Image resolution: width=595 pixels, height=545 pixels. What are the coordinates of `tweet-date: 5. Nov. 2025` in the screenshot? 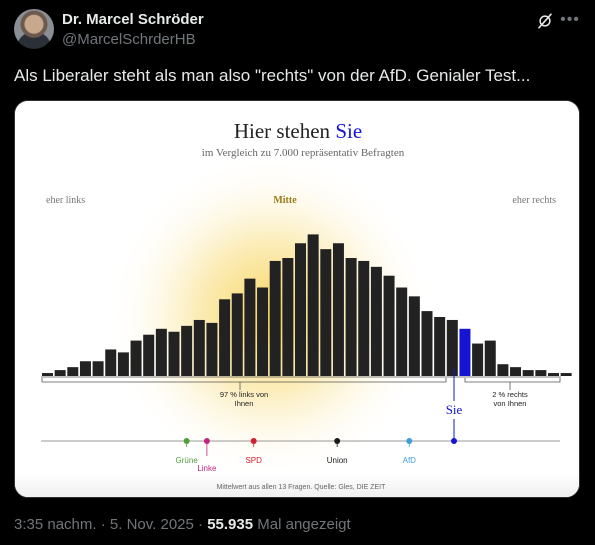 It's located at (151, 524).